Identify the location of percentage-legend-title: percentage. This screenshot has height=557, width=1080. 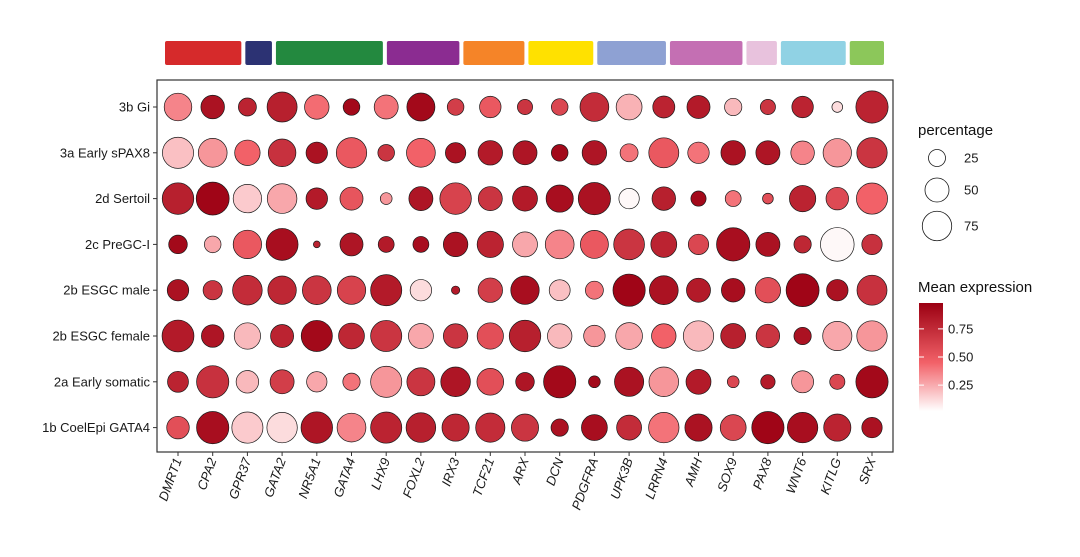
(955, 130).